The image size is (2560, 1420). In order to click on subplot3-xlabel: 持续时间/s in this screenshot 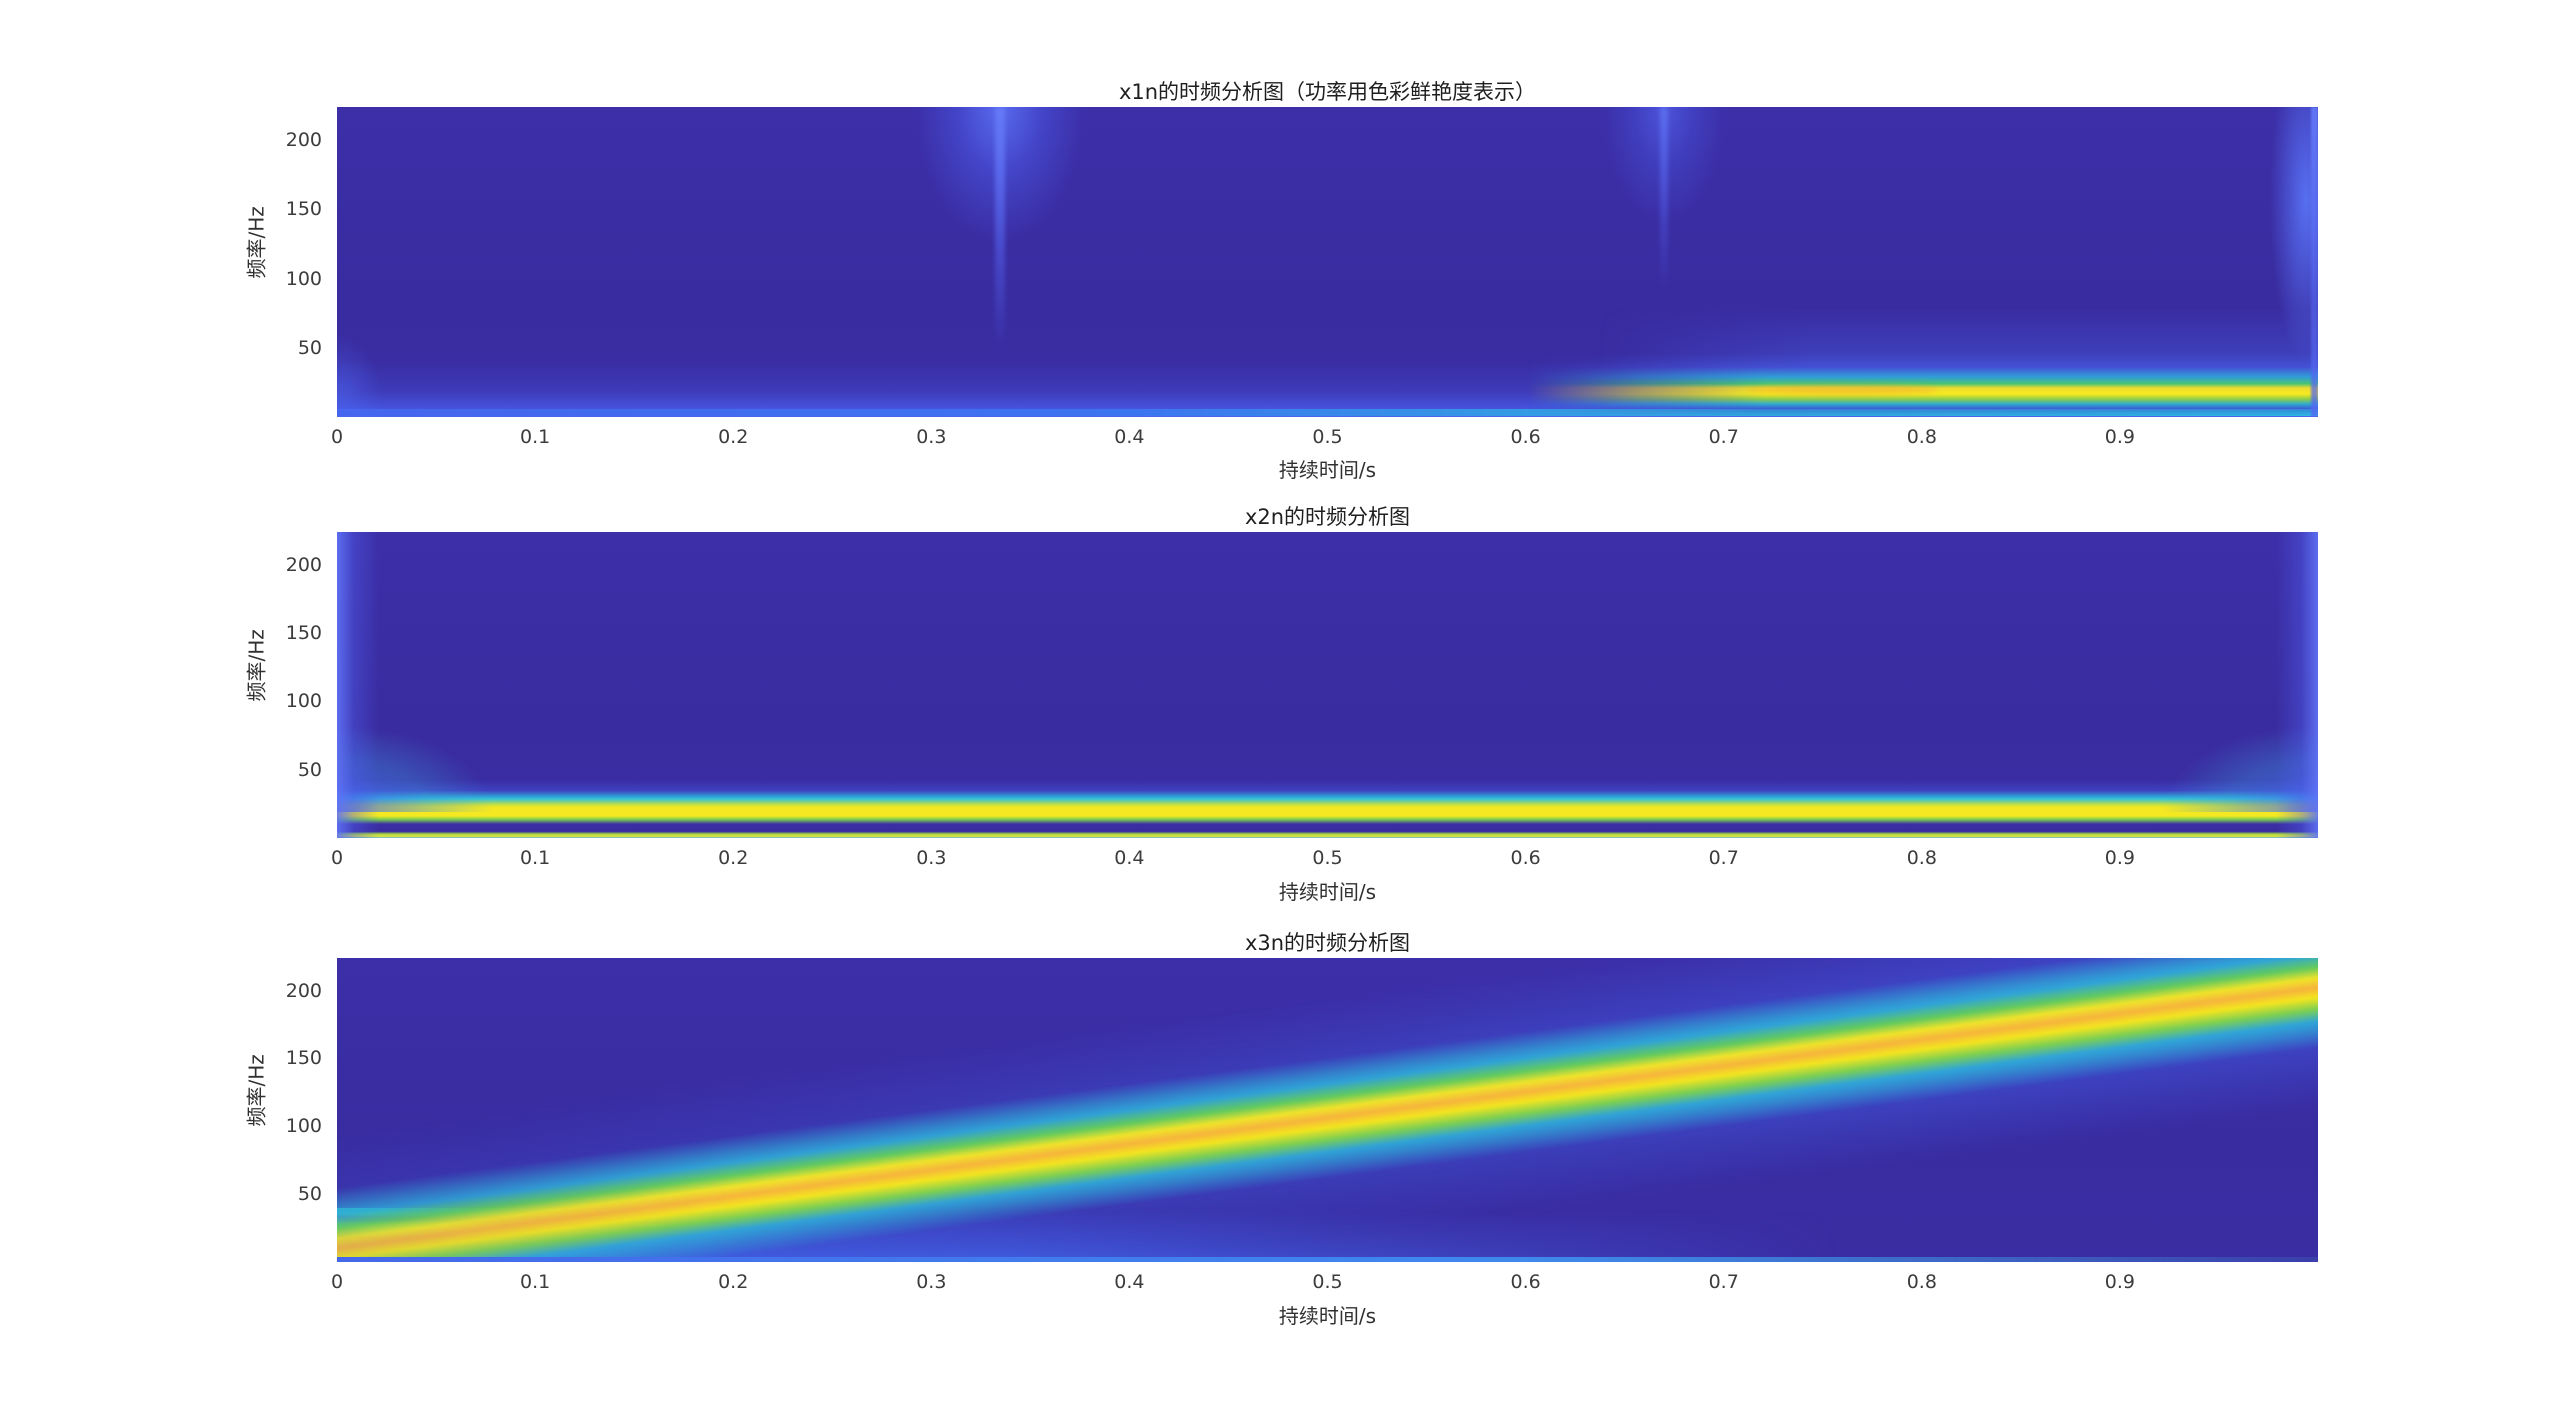, I will do `click(1327, 1316)`.